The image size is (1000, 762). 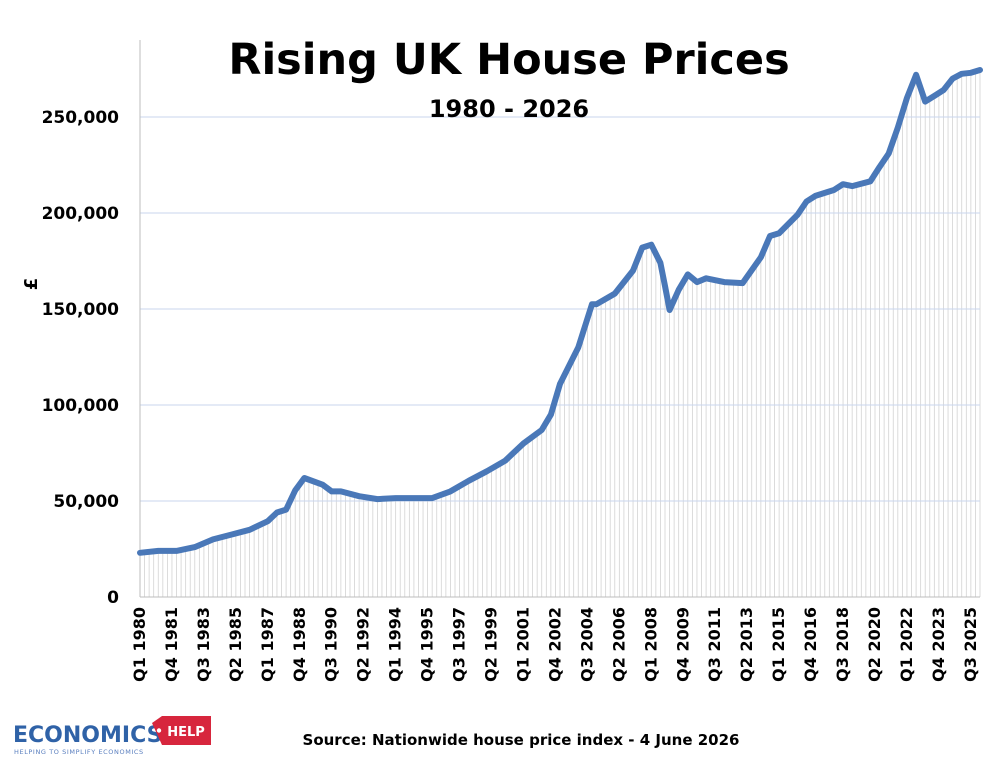 What do you see at coordinates (31, 284) in the screenshot?
I see `y-axis-label: £` at bounding box center [31, 284].